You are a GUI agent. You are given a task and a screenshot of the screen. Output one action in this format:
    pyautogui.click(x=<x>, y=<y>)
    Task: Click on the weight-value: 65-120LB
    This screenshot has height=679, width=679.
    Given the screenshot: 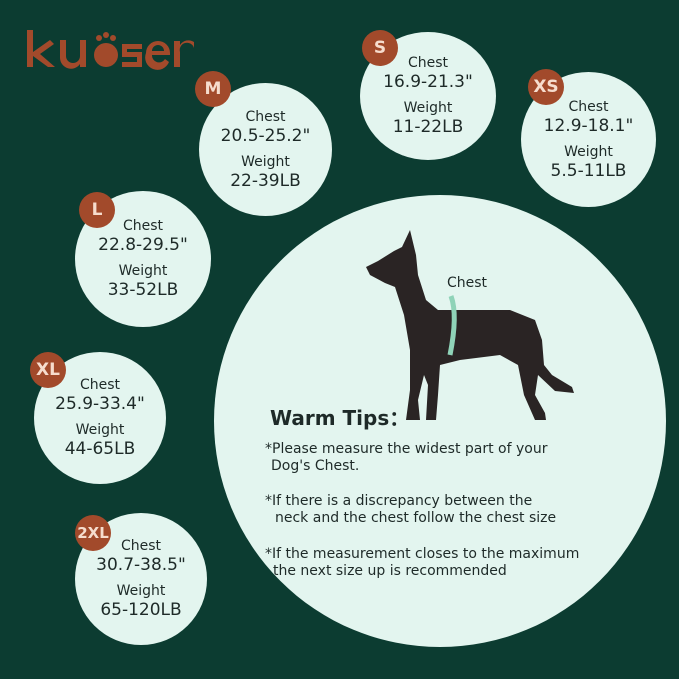 What is the action you would take?
    pyautogui.click(x=141, y=610)
    